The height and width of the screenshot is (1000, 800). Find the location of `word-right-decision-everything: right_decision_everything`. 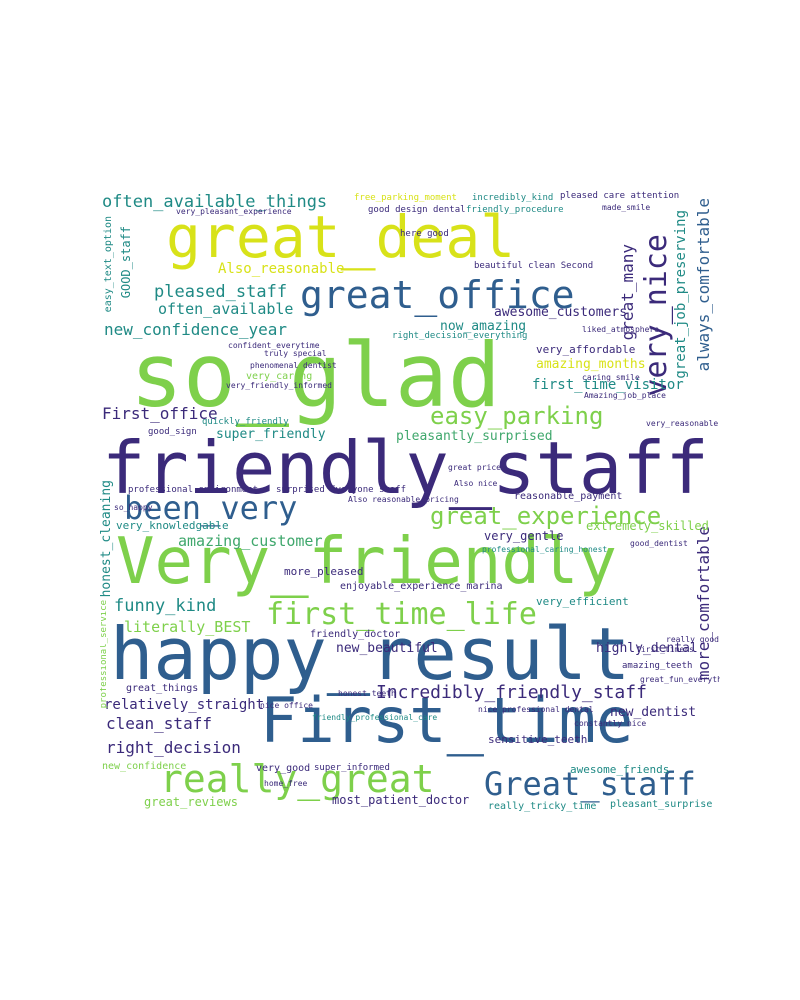

word-right-decision-everything: right_decision_everything is located at coordinates (460, 336).